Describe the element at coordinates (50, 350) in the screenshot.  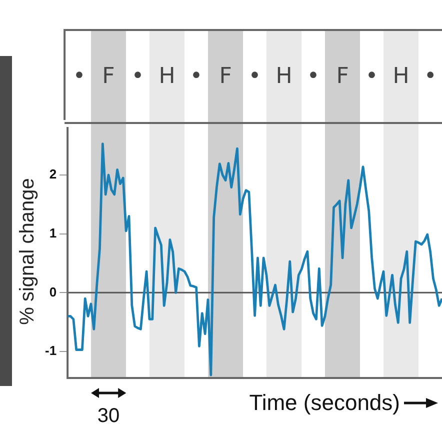
I see `y-tick-label: -1` at that location.